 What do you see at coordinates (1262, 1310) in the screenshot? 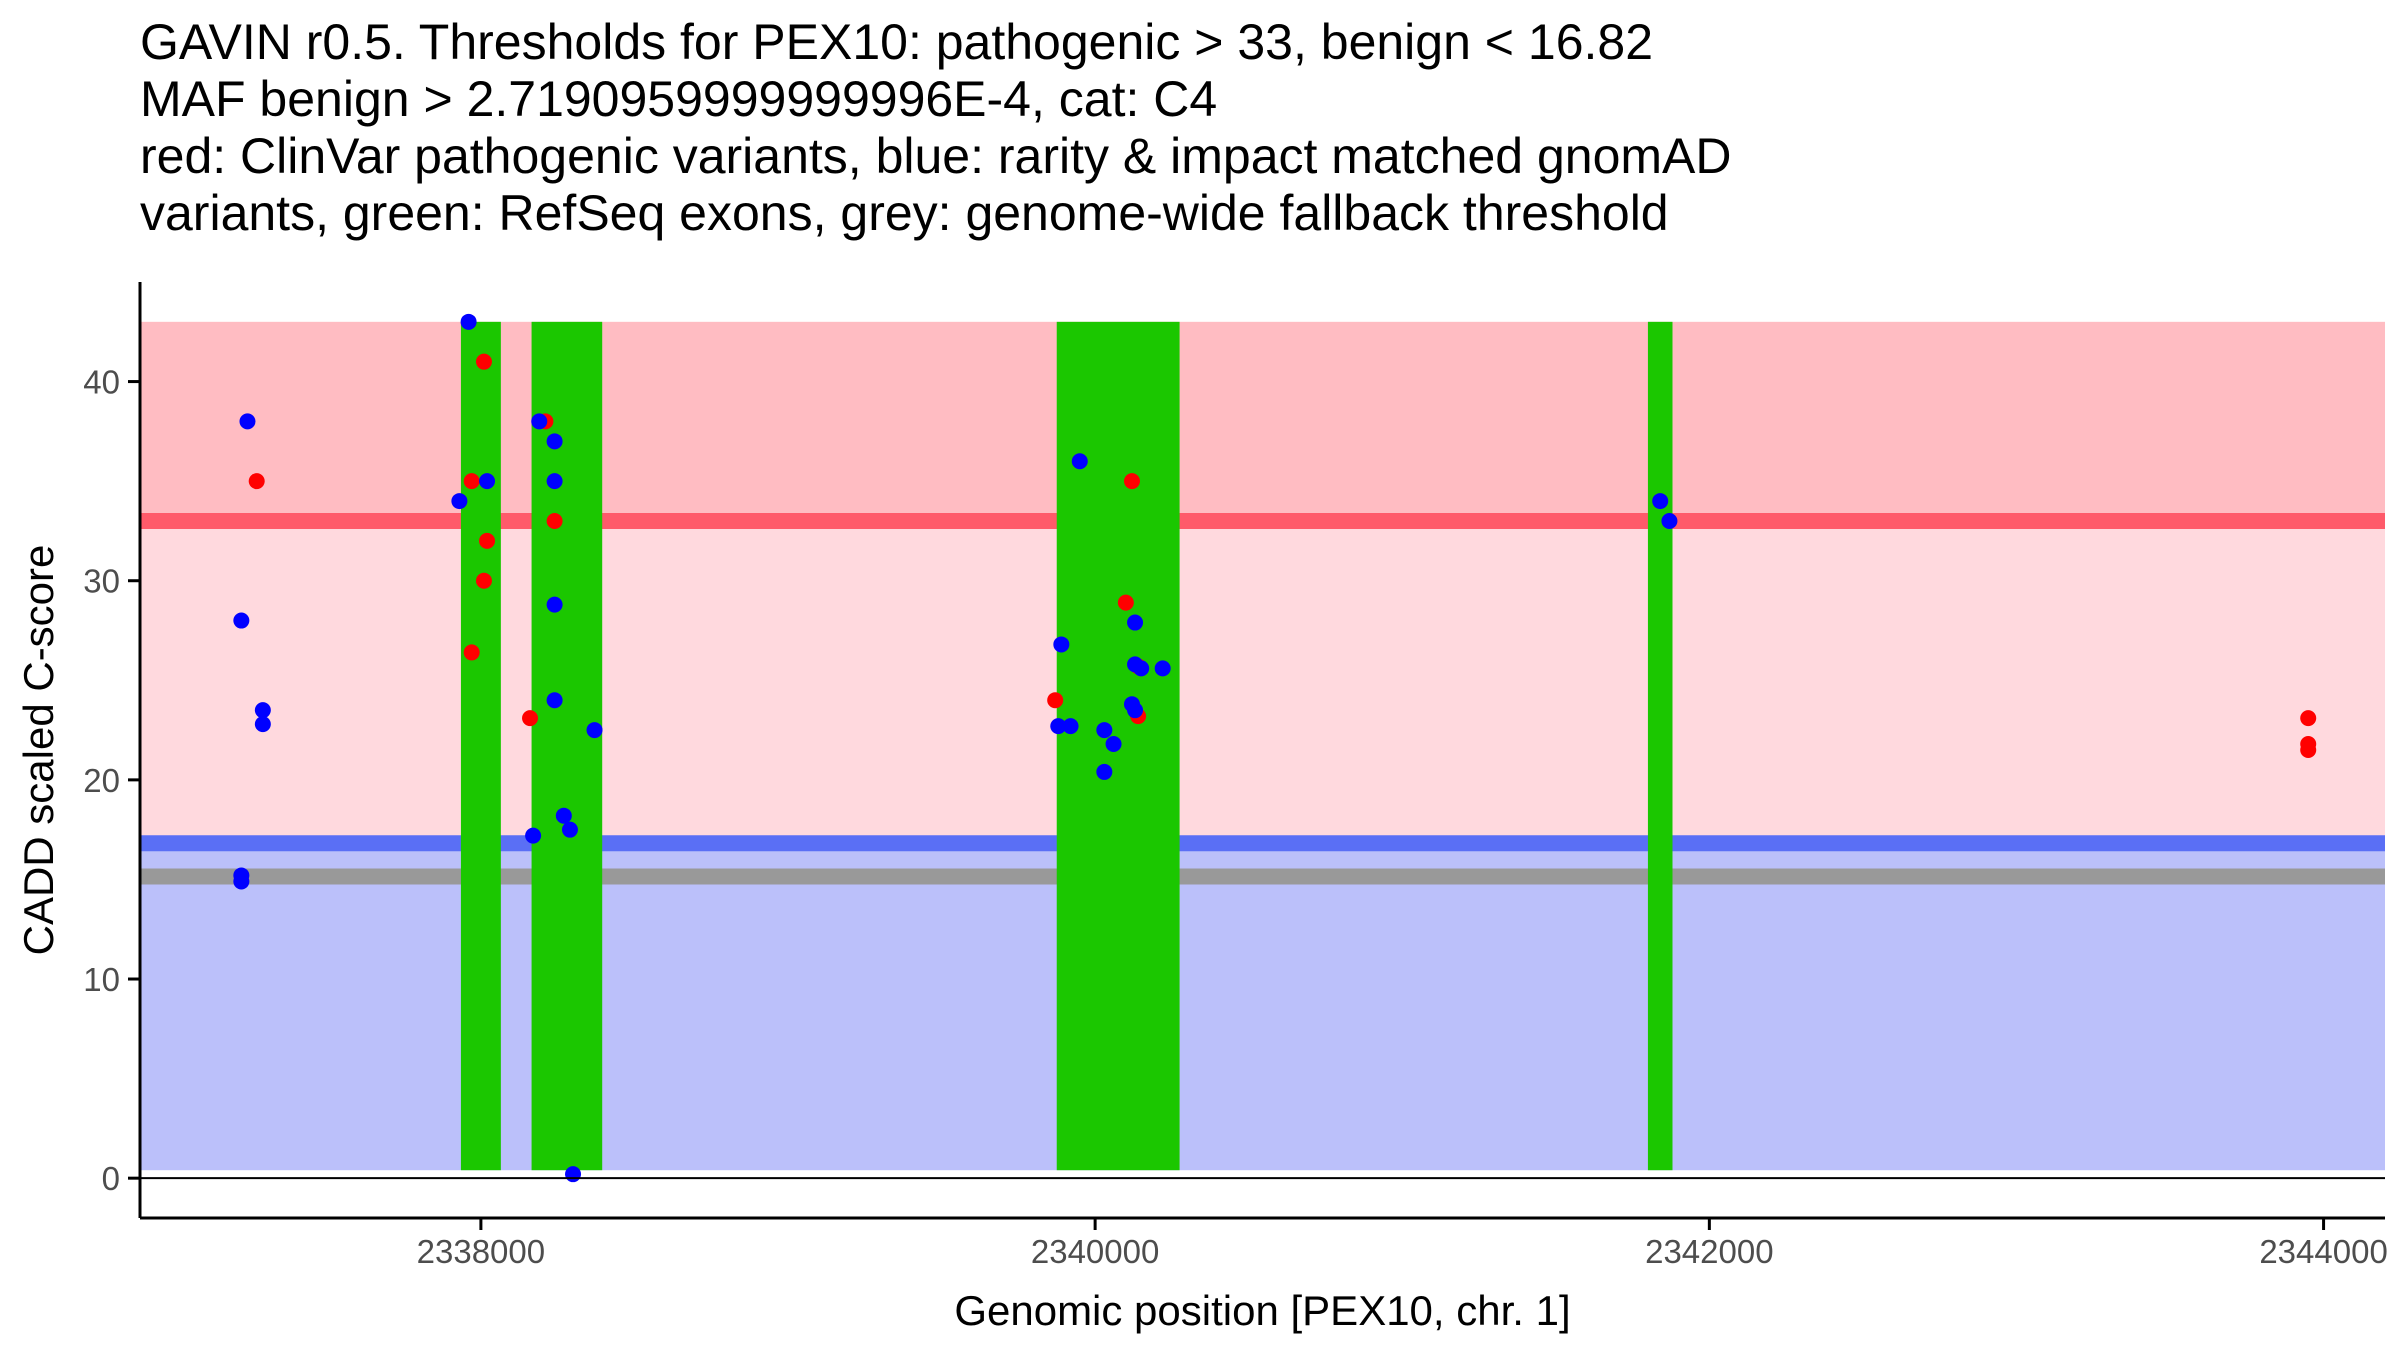
I see `x-axis-label: Genomic position [PEX10, chr. 1]` at bounding box center [1262, 1310].